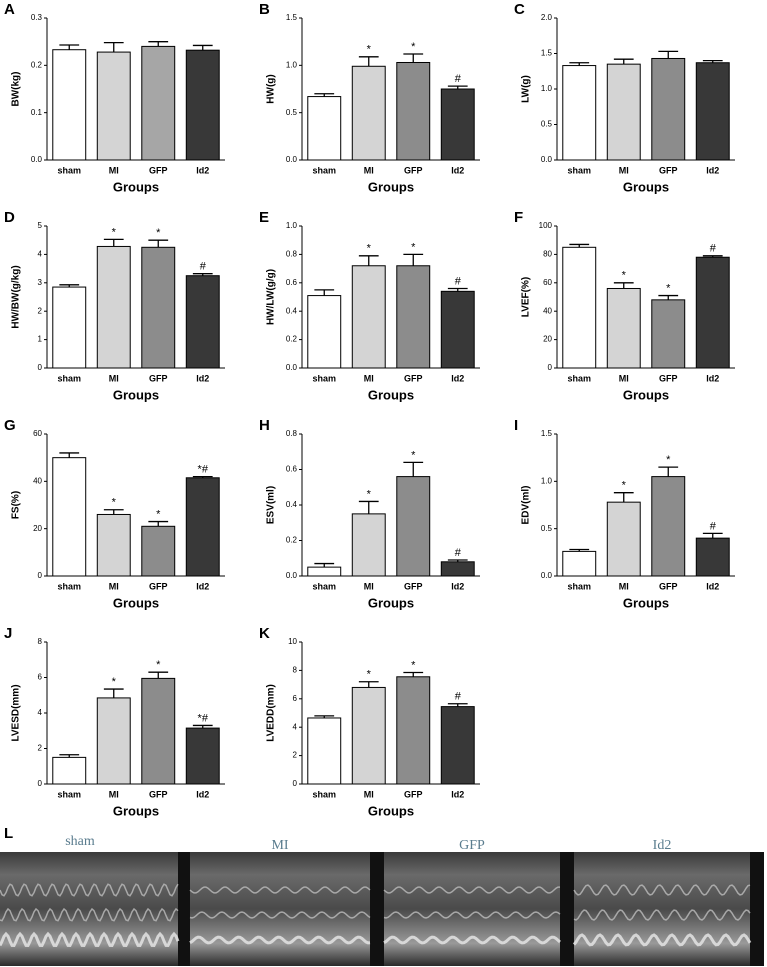 Image resolution: width=767 pixels, height=967 pixels. I want to click on y-tick-label: 8, so click(295, 670).